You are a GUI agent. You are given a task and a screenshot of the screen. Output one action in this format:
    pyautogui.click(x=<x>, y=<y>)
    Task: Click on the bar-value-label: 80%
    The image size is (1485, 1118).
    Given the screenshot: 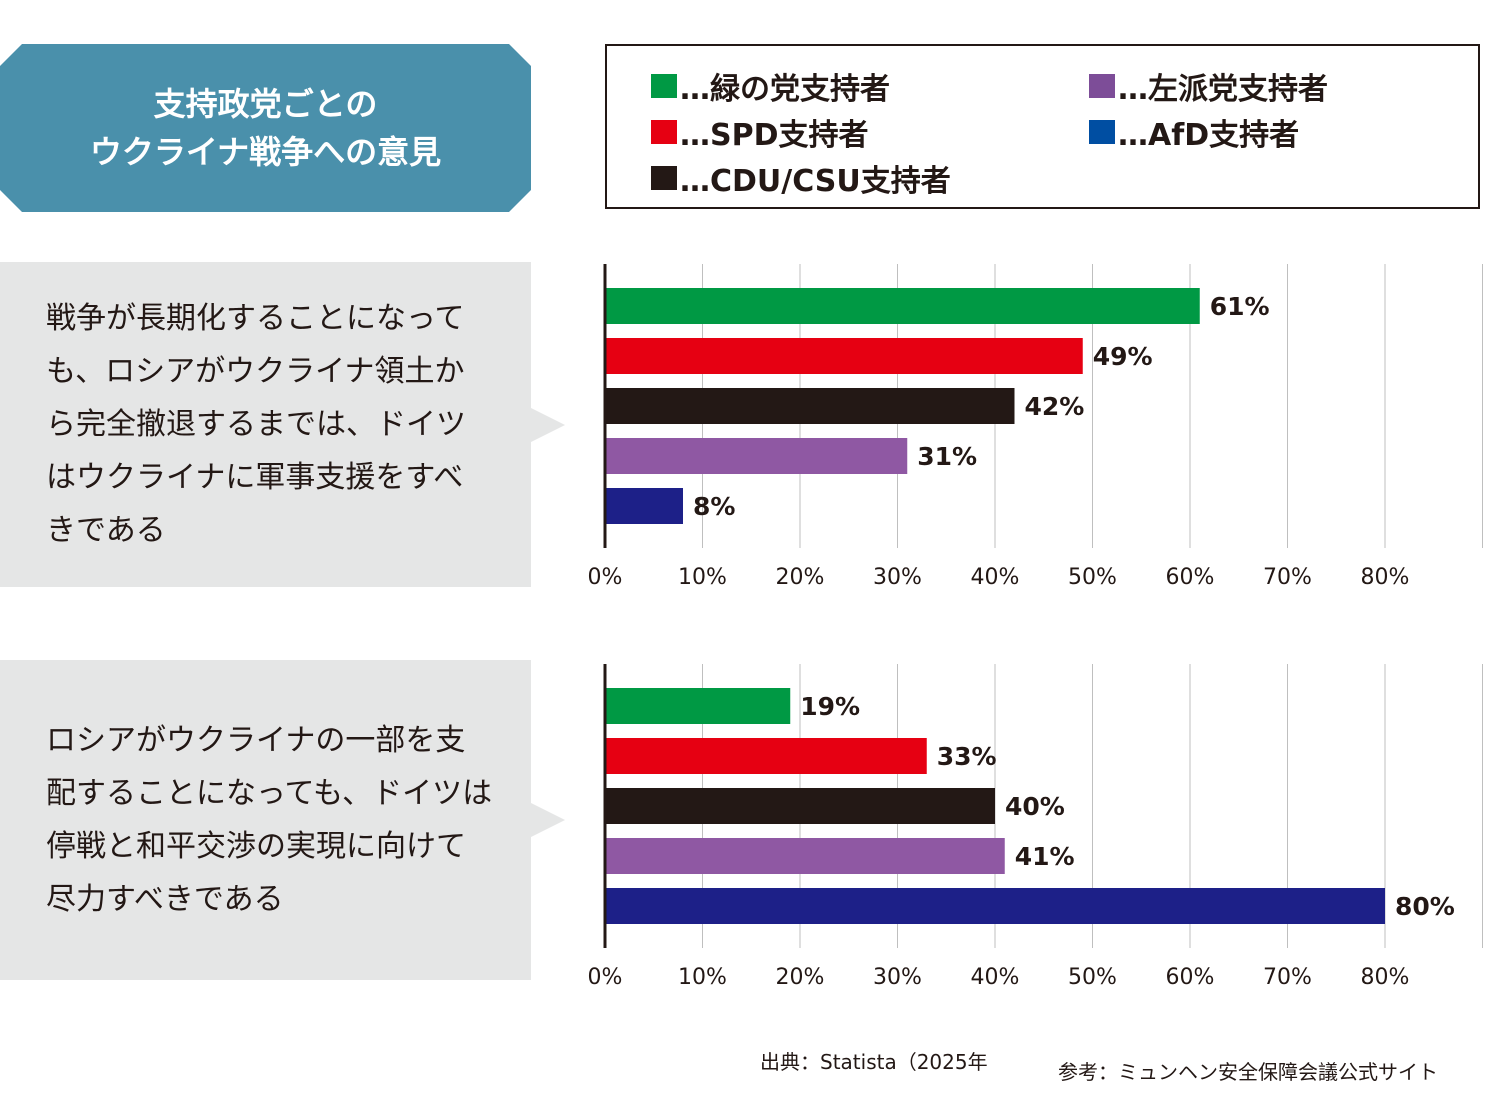 What is the action you would take?
    pyautogui.click(x=1425, y=906)
    